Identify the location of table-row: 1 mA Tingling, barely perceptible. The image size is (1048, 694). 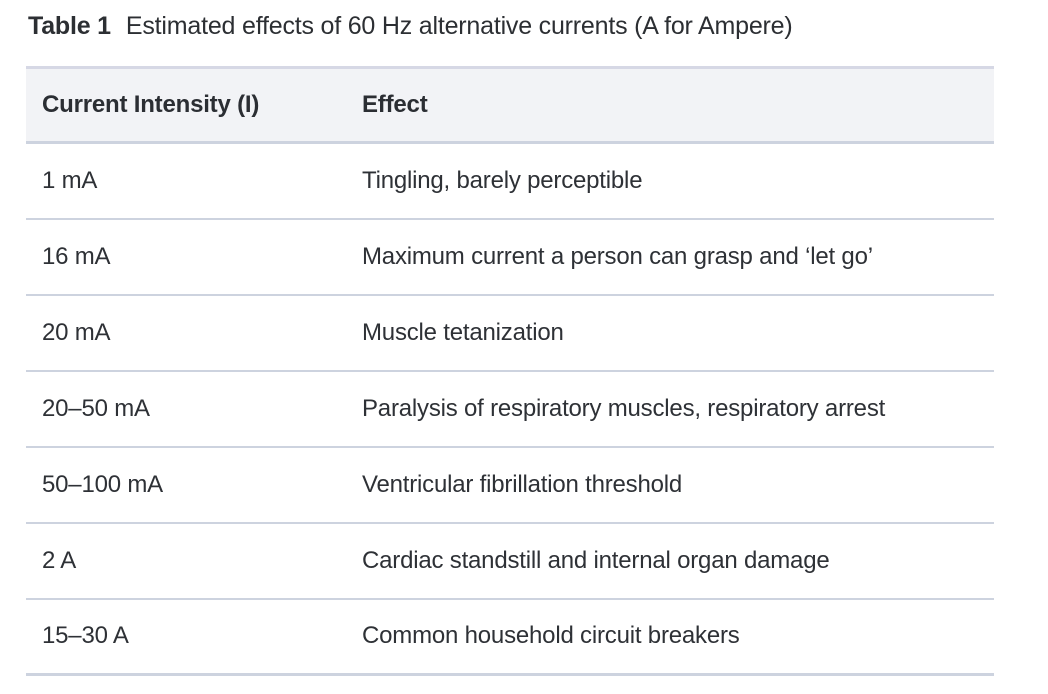
(510, 181).